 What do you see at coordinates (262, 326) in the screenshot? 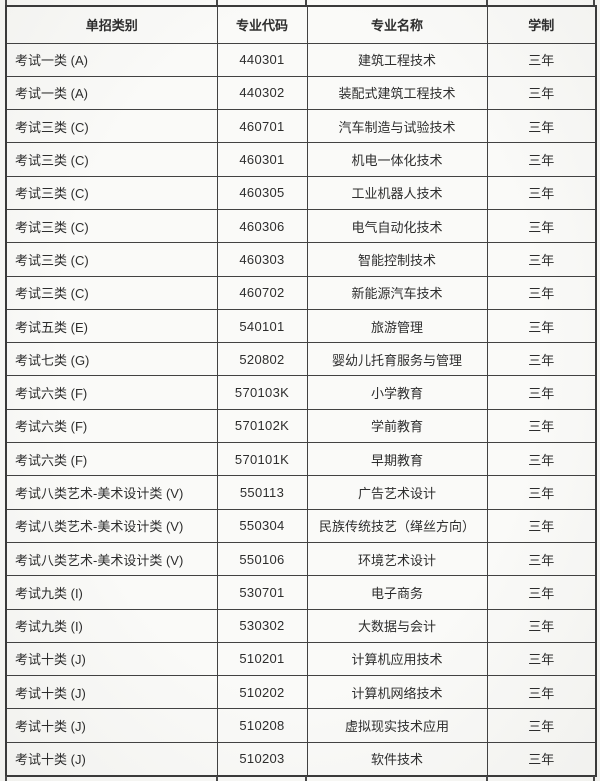
I see `cell-major-code: 540101` at bounding box center [262, 326].